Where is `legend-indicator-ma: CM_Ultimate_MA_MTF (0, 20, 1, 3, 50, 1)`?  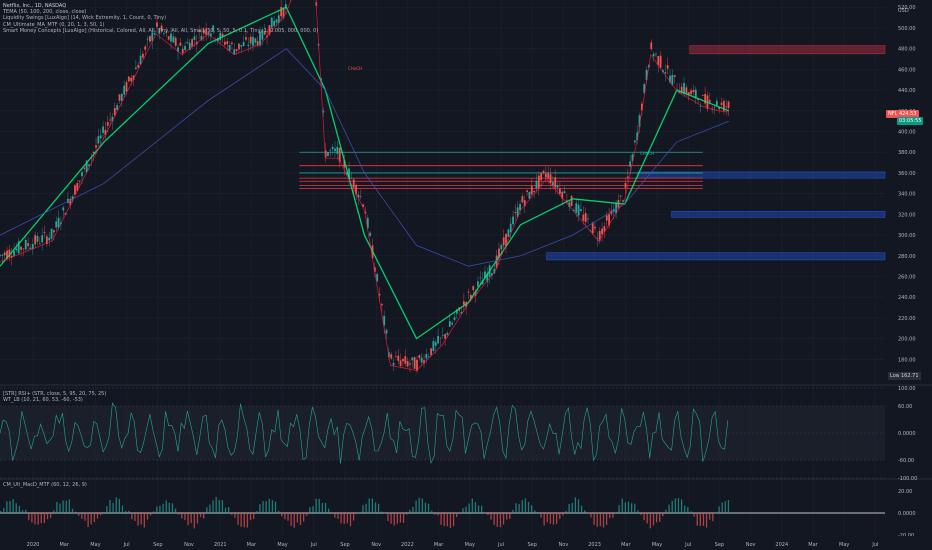
legend-indicator-ma: CM_Ultimate_MA_MTF (0, 20, 1, 3, 50, 1) is located at coordinates (54, 24).